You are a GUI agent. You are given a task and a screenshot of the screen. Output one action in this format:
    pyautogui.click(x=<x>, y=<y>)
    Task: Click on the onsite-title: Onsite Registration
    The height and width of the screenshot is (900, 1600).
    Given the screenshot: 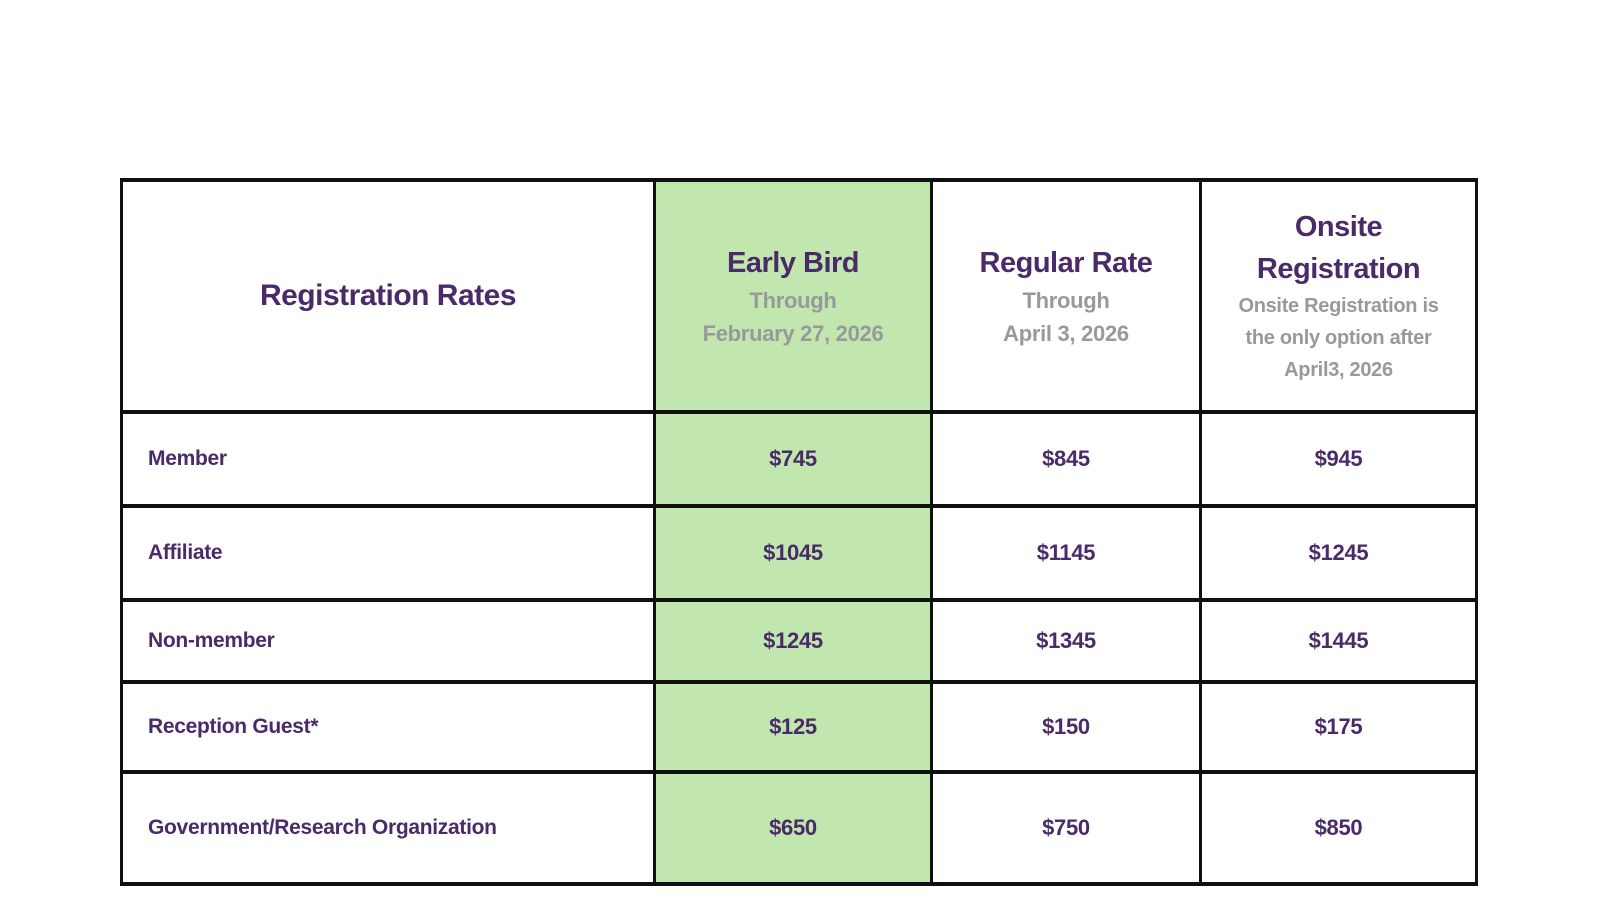 What is the action you would take?
    pyautogui.click(x=1338, y=247)
    